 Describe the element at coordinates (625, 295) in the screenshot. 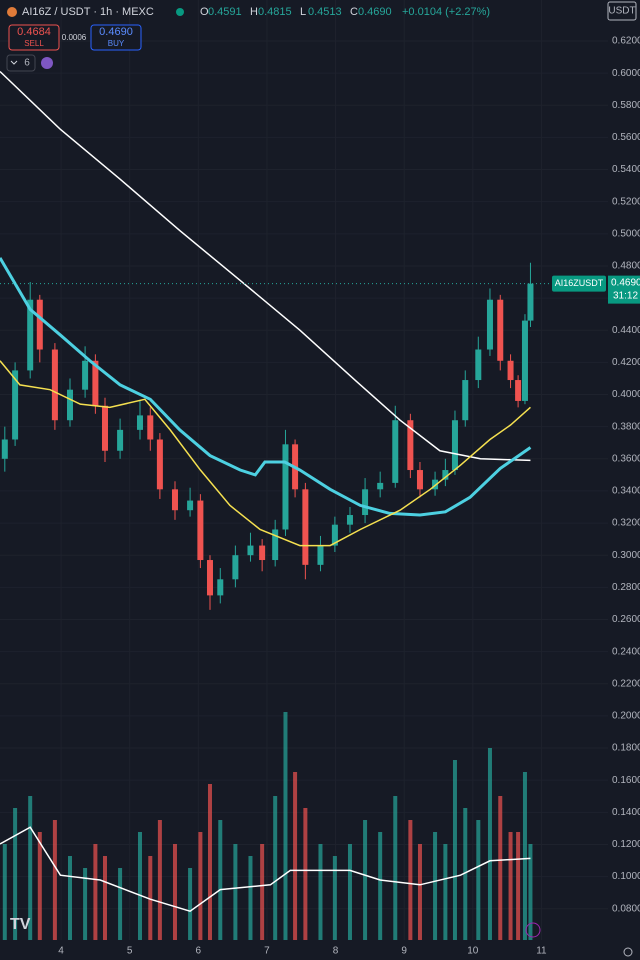

I see `countdown: 31:12` at that location.